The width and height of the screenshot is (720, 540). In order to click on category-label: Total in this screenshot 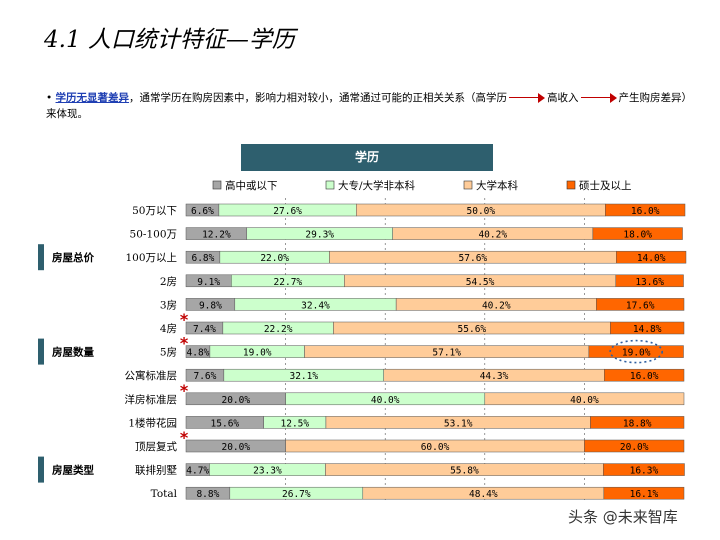, I will do `click(164, 494)`.